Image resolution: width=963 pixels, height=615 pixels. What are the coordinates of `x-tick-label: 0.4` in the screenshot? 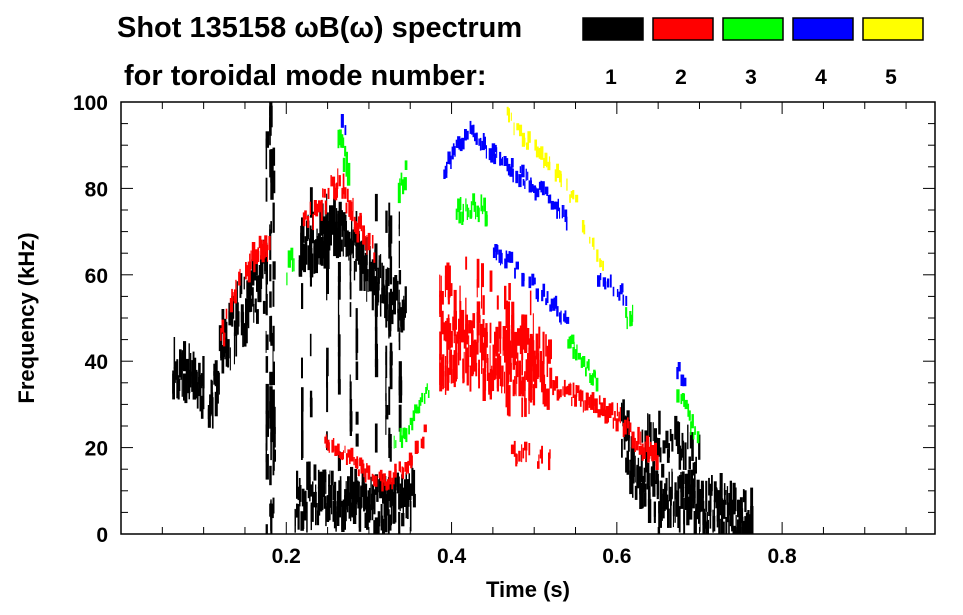 It's located at (452, 556).